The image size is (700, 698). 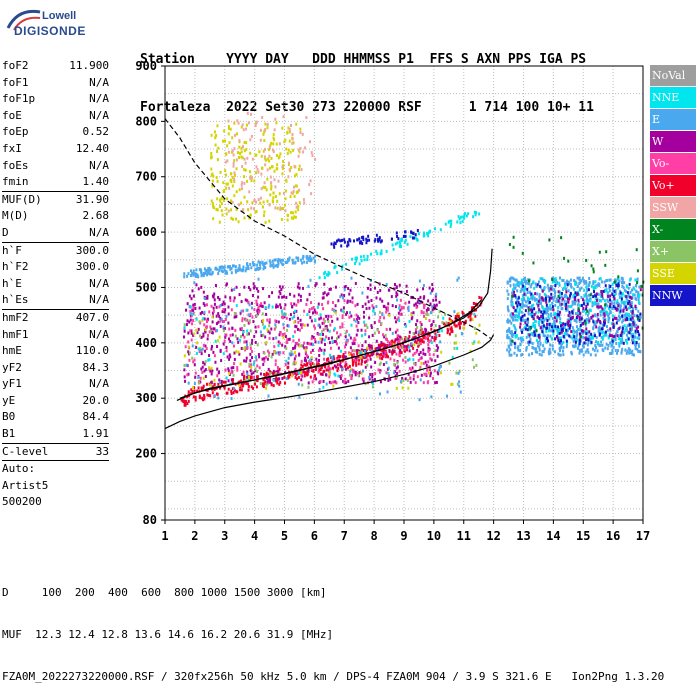 What do you see at coordinates (55, 149) in the screenshot?
I see `param-row: fxI 12.40` at bounding box center [55, 149].